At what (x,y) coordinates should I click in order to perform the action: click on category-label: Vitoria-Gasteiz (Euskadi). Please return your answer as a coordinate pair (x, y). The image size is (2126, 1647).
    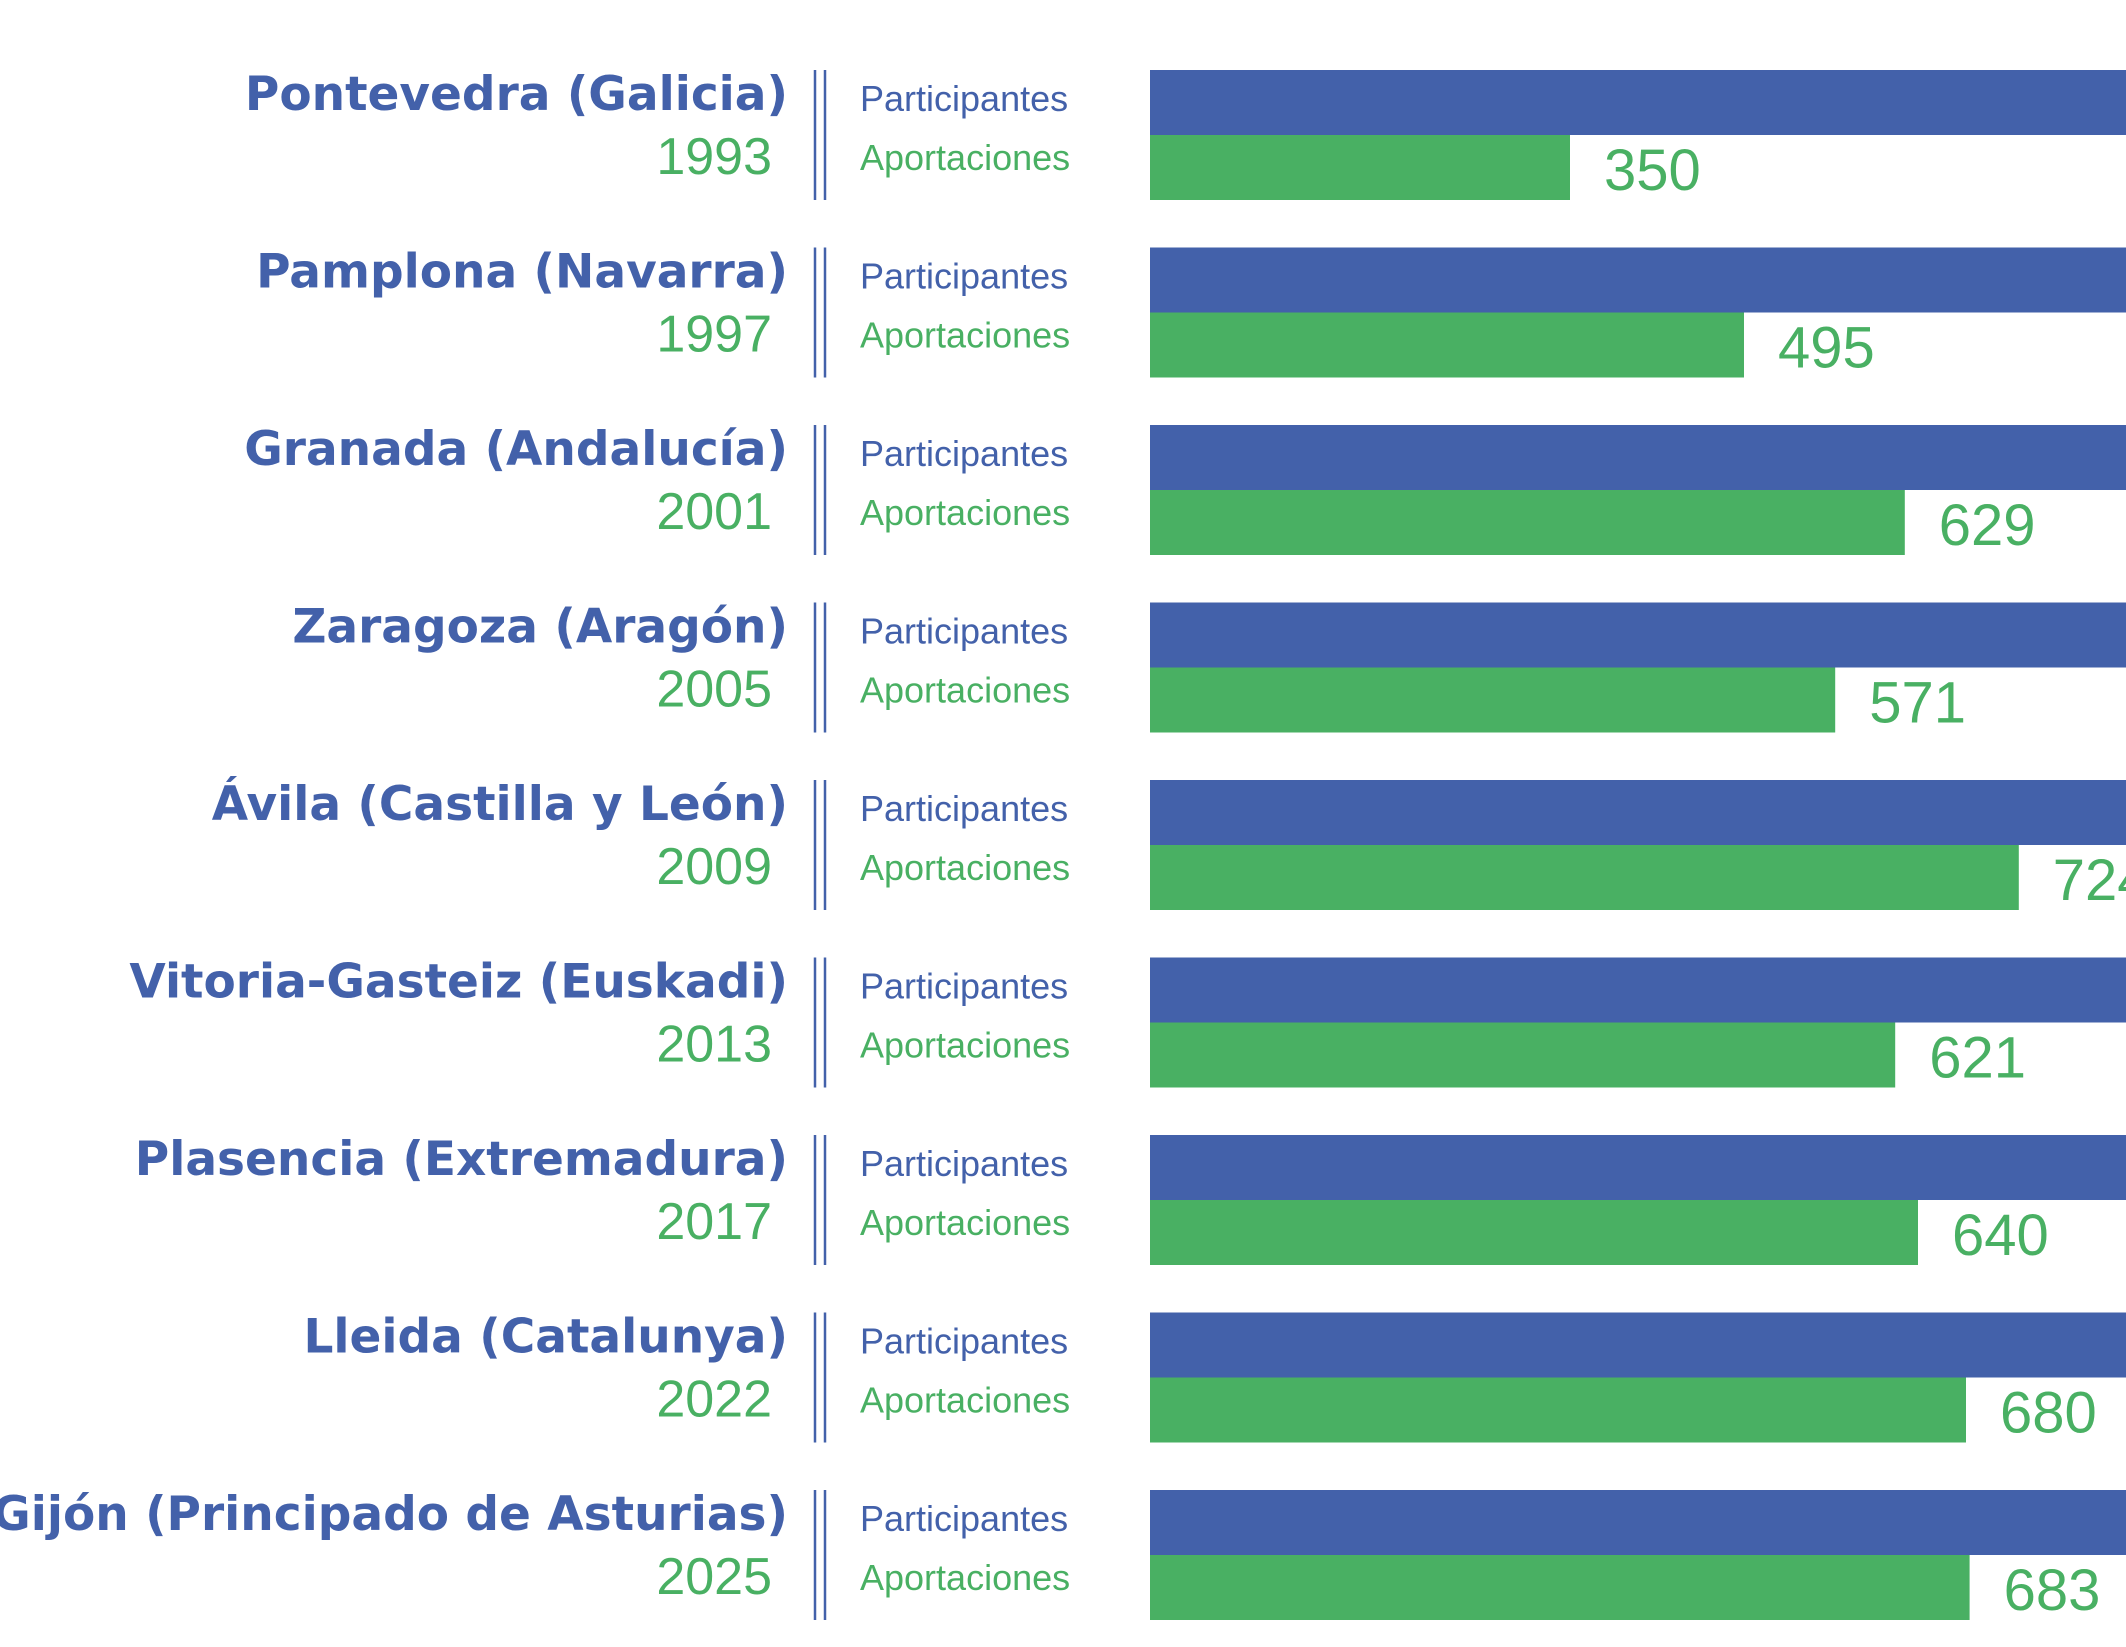
    Looking at the image, I should click on (458, 982).